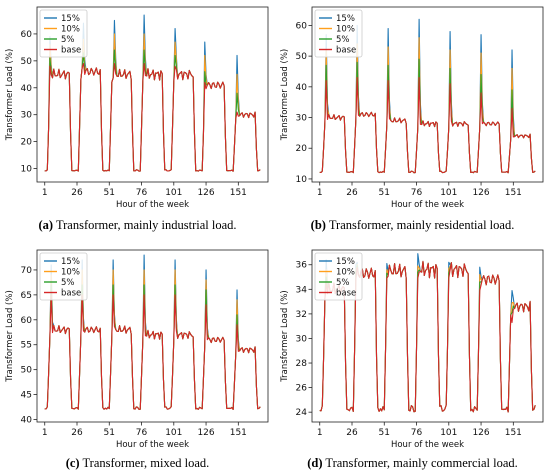 The width and height of the screenshot is (550, 476). What do you see at coordinates (302, 290) in the screenshot?
I see `y-tick-label: 34` at bounding box center [302, 290].